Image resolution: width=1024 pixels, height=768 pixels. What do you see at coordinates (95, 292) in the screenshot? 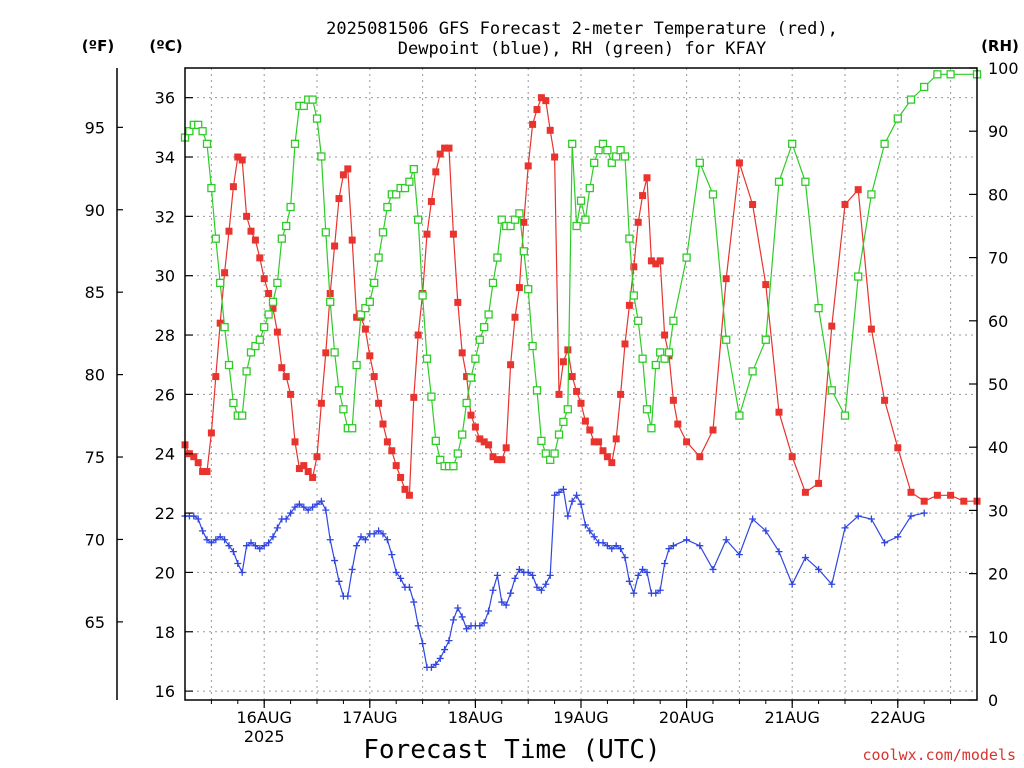
I see `fahrenheit-tick-label: 85` at bounding box center [95, 292].